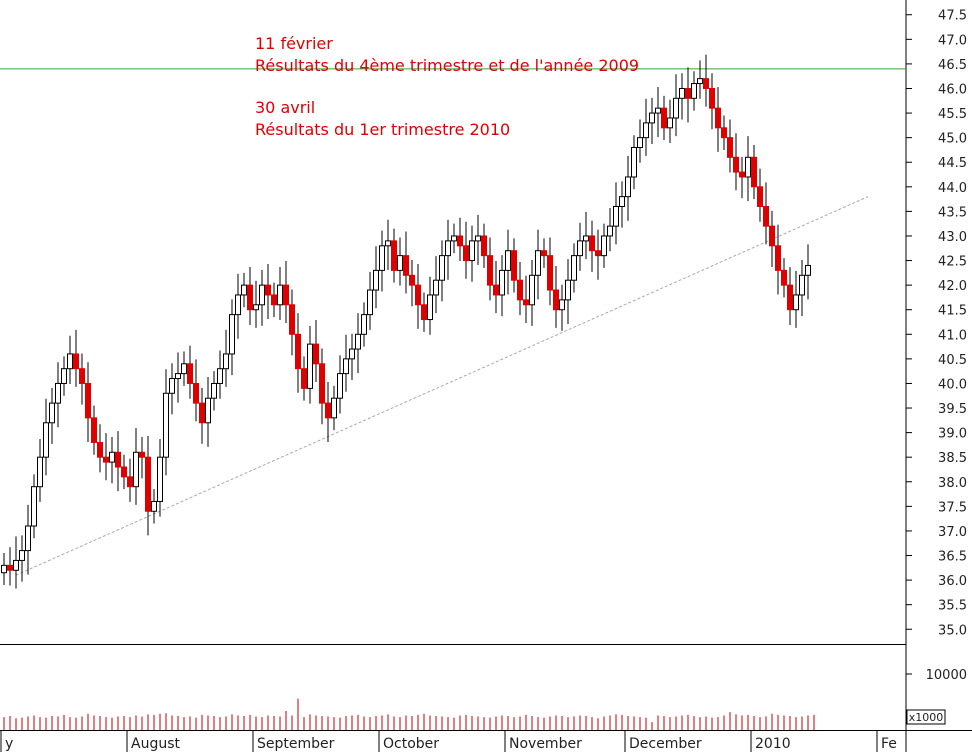 Image resolution: width=972 pixels, height=752 pixels. I want to click on price-tick-label: 42.0, so click(952, 286).